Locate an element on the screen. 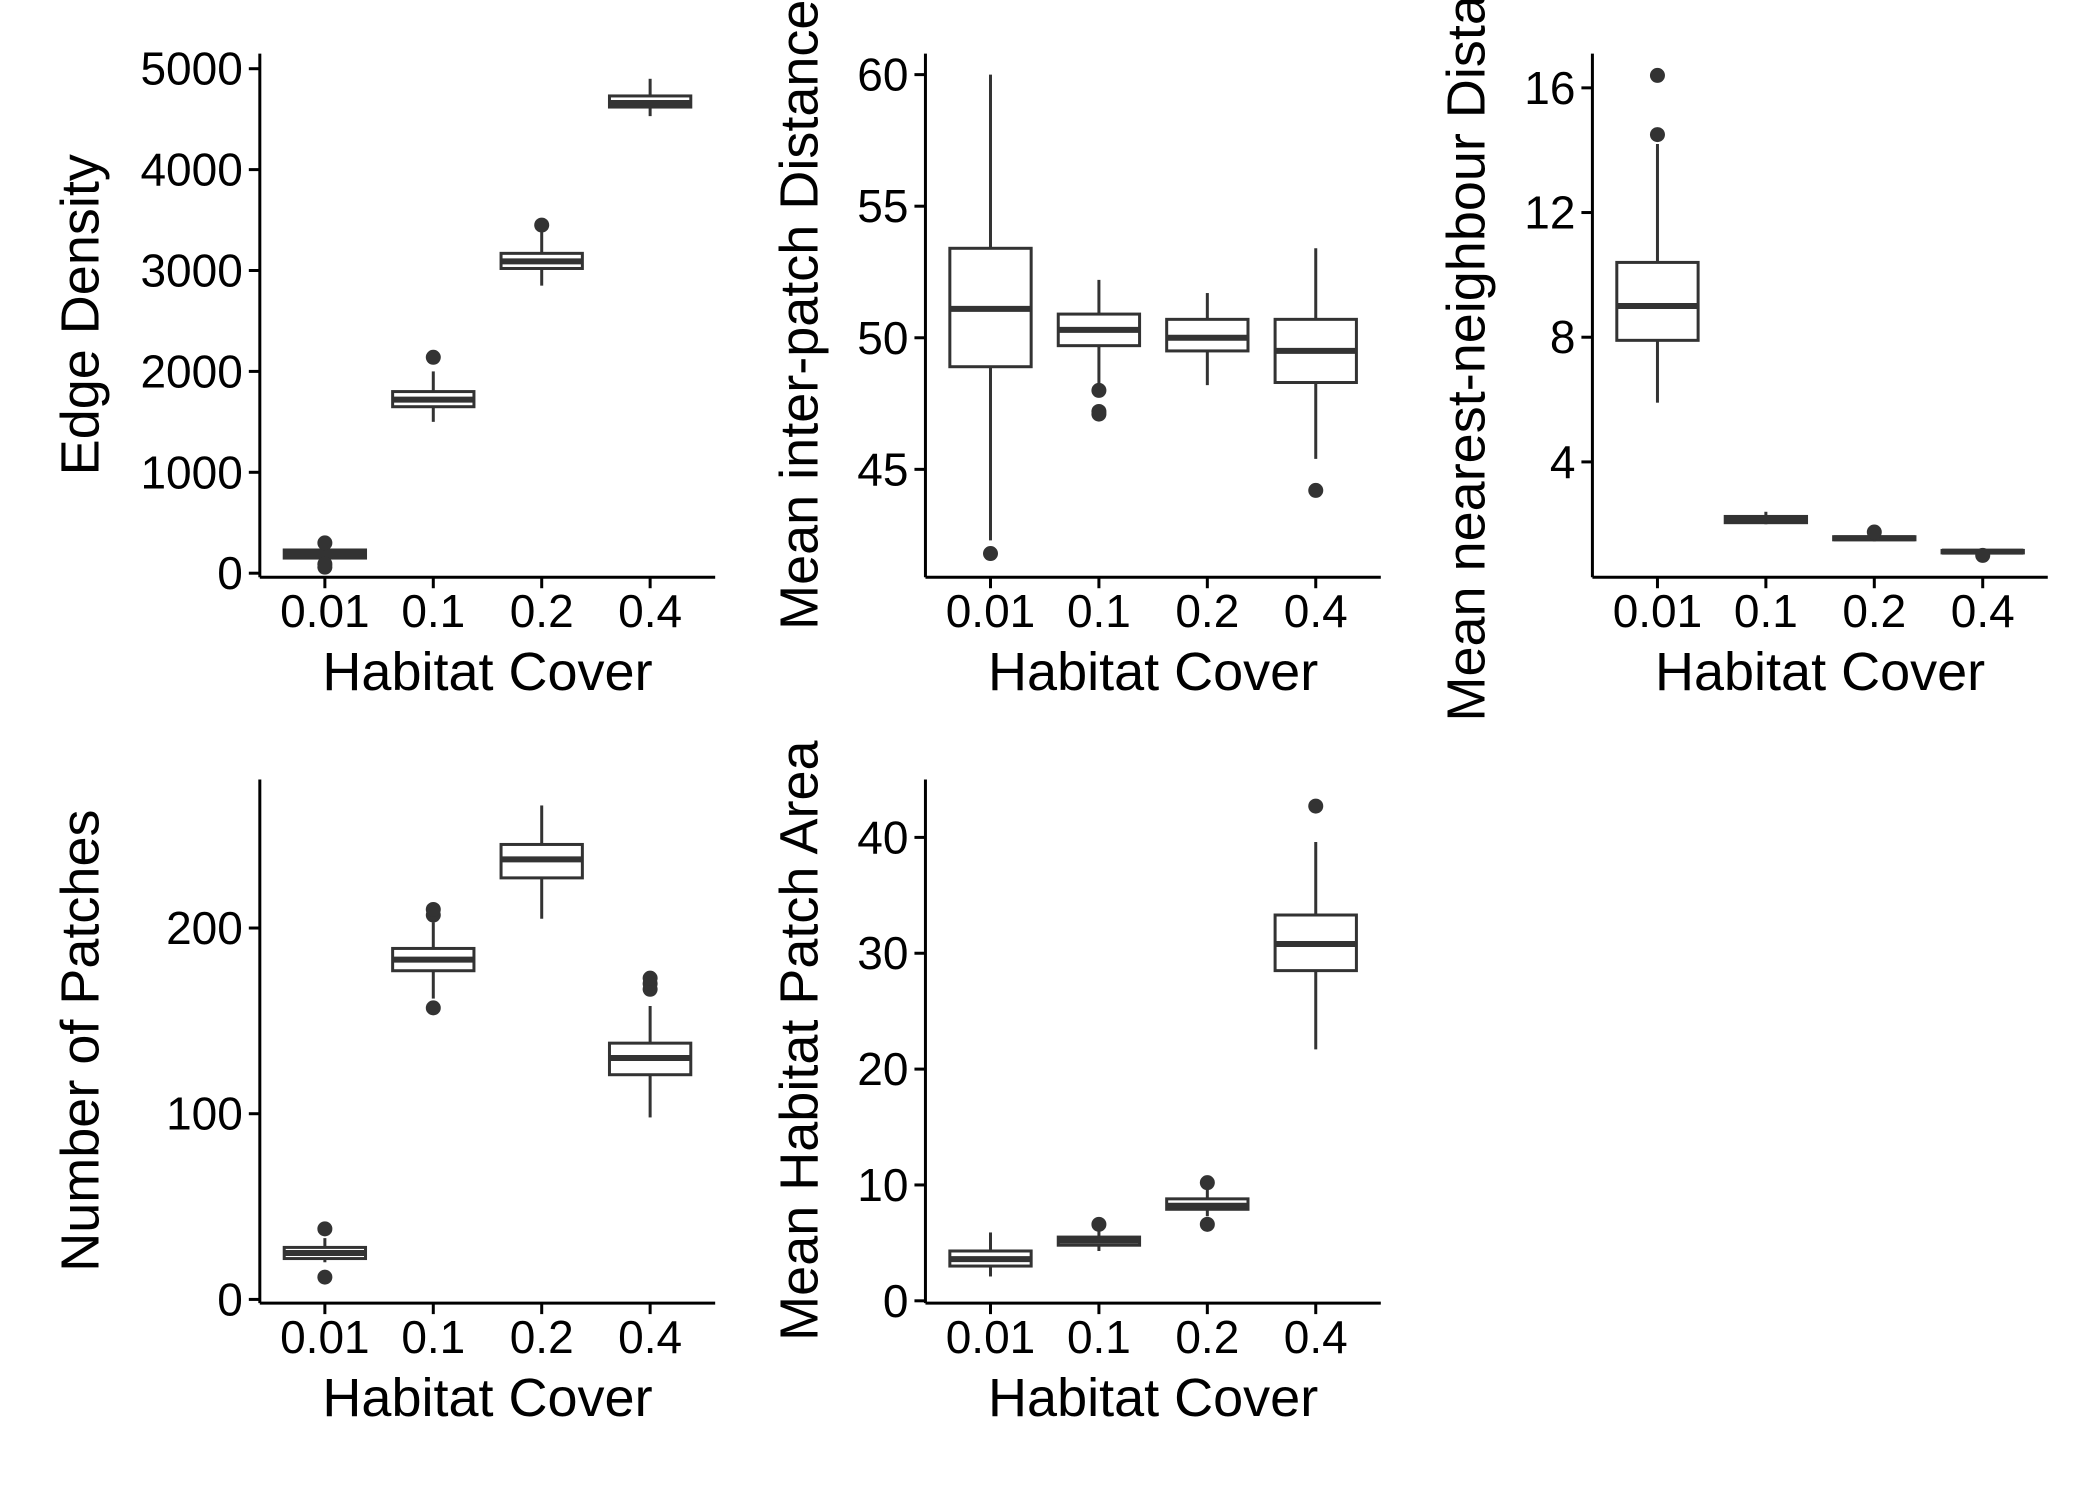 This screenshot has width=2100, height=1505. y-tick-label: 1000 is located at coordinates (191, 472).